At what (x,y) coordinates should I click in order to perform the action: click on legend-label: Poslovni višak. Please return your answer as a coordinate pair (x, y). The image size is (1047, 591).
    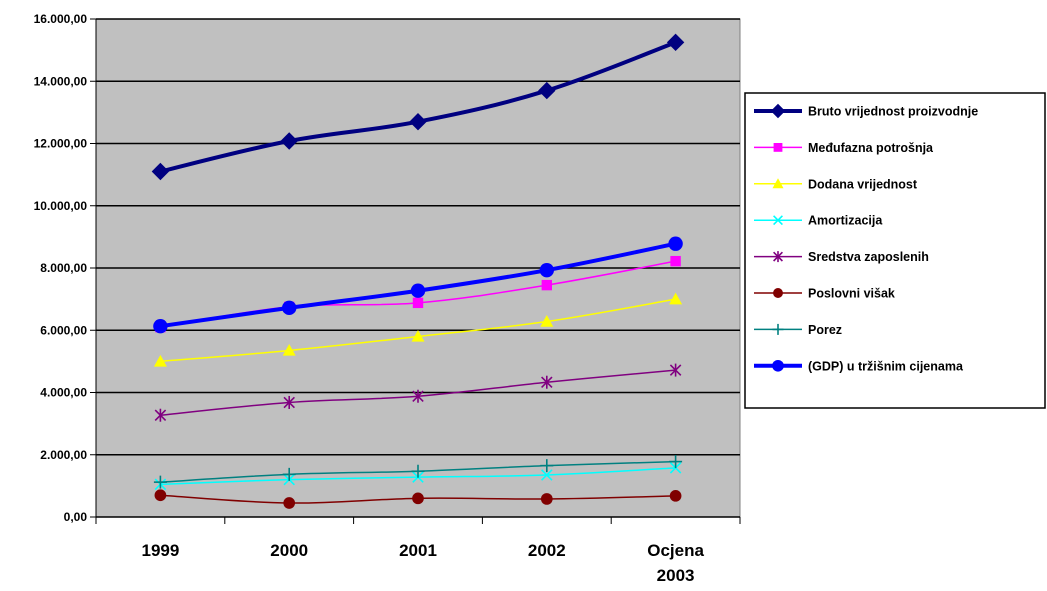
    Looking at the image, I should click on (851, 294).